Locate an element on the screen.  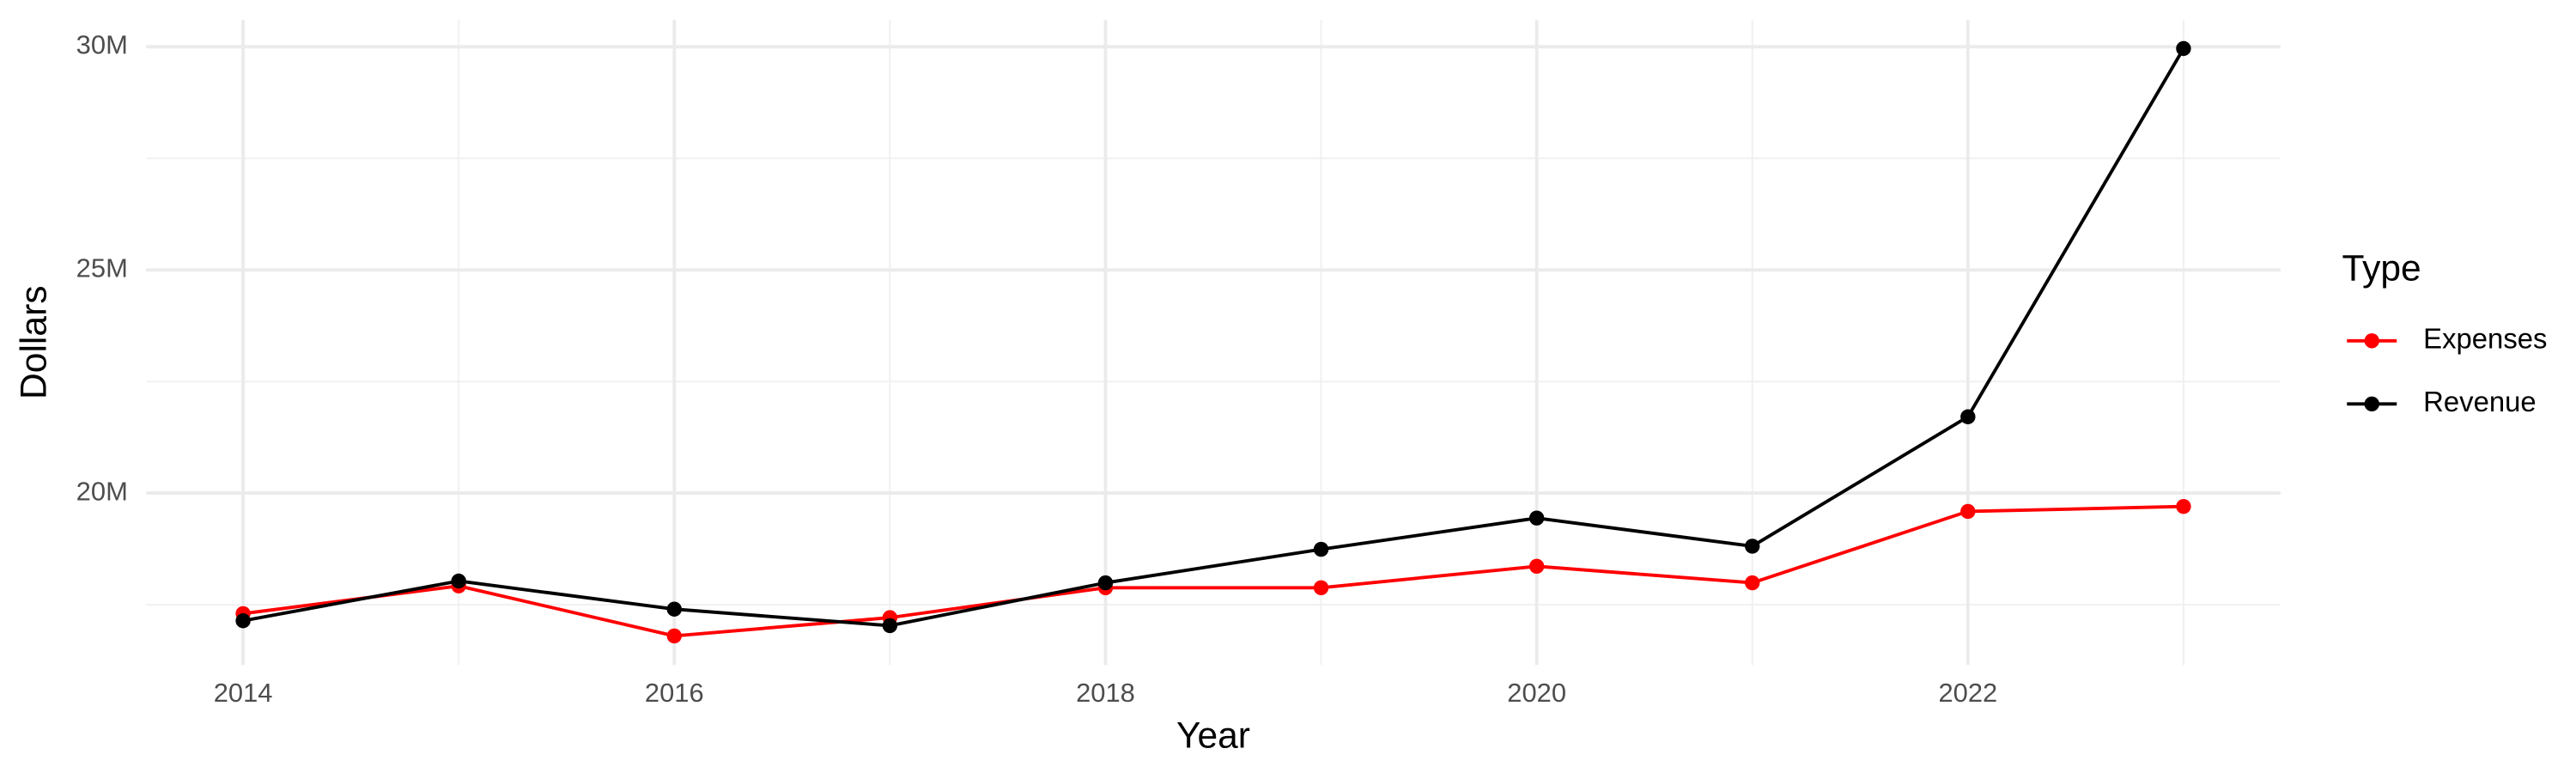
y-tick-label: 30M is located at coordinates (102, 45).